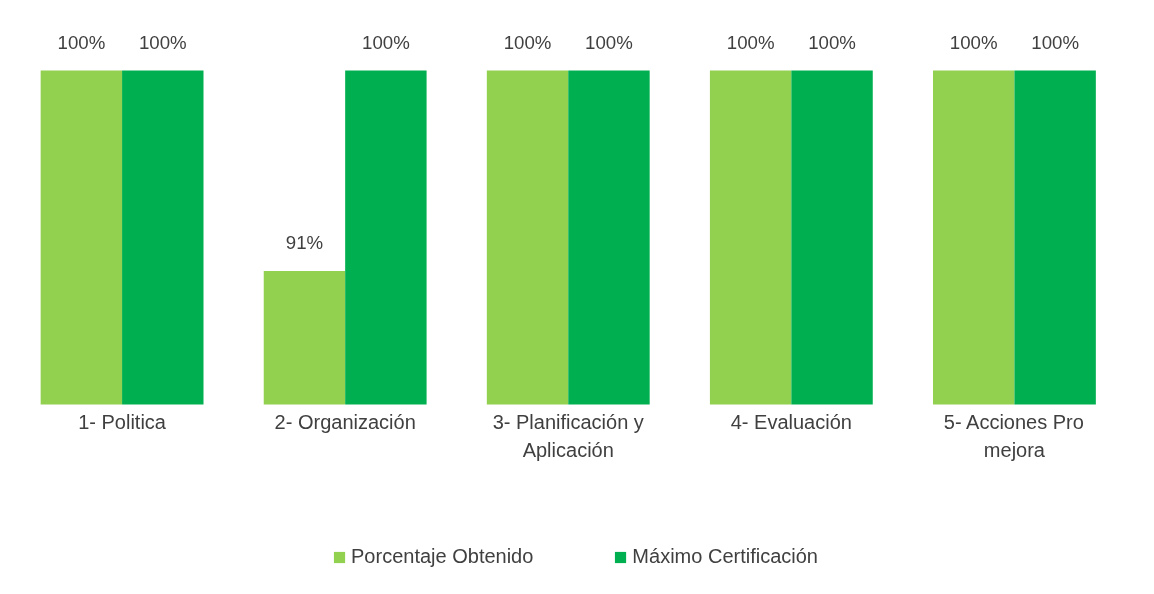  Describe the element at coordinates (442, 556) in the screenshot. I see `legend-label: Porcentaje Obtenido` at that location.